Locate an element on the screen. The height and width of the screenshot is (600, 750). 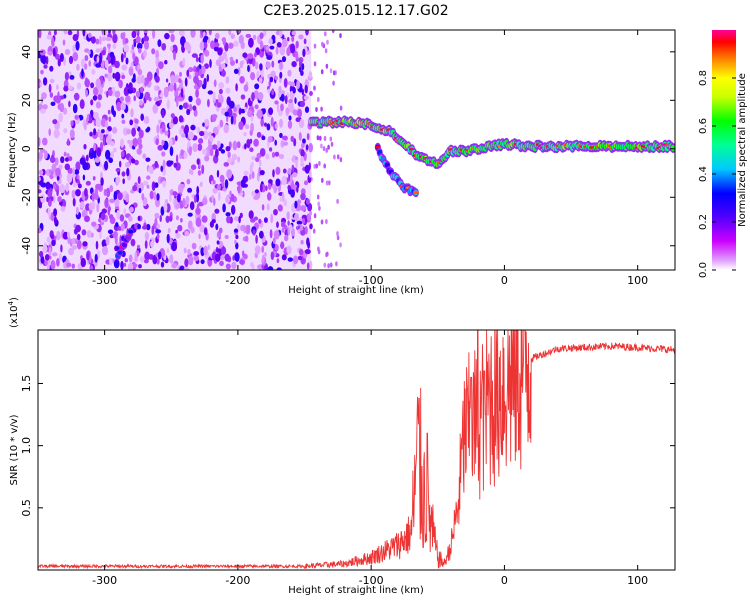
snr-scale-label: (x104) is located at coordinates (13, 312).